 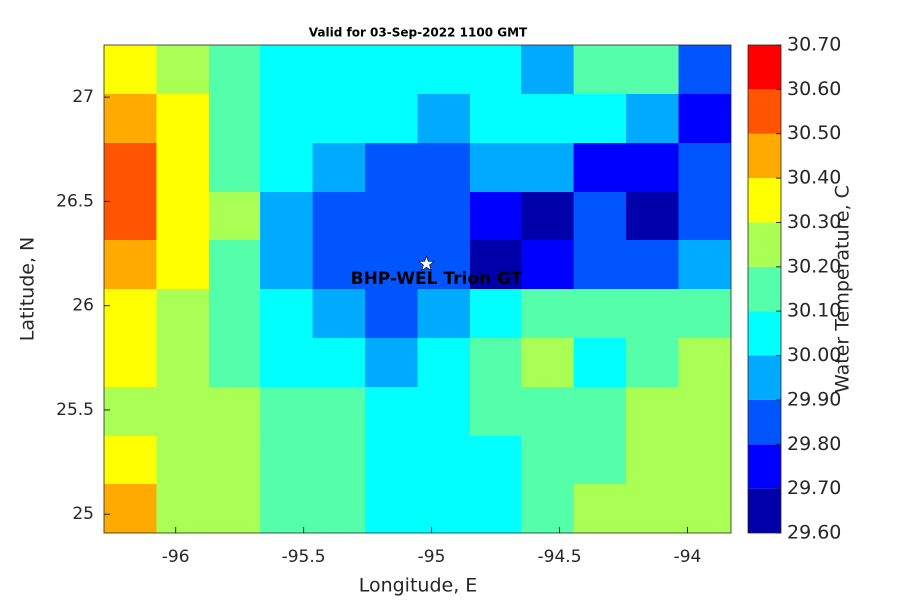 I want to click on colorbar-label: Water Temperature, C, so click(x=843, y=289).